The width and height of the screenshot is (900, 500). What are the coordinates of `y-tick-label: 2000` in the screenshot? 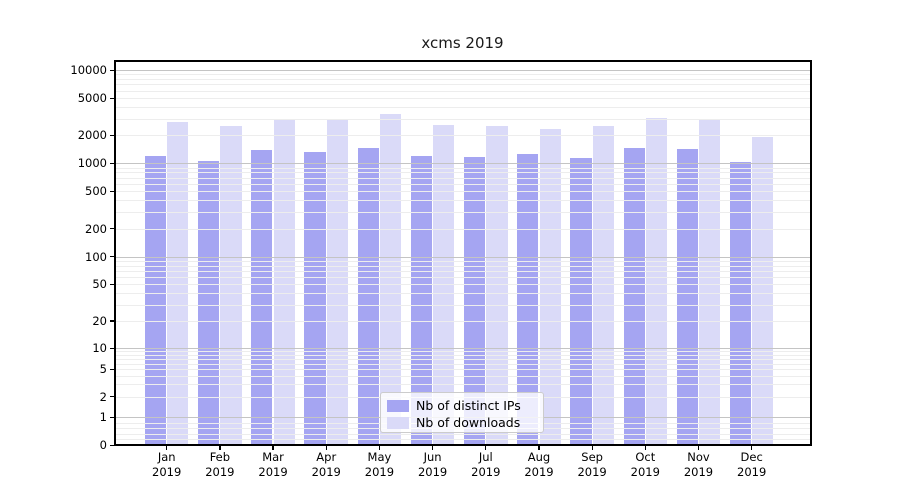 It's located at (92, 135).